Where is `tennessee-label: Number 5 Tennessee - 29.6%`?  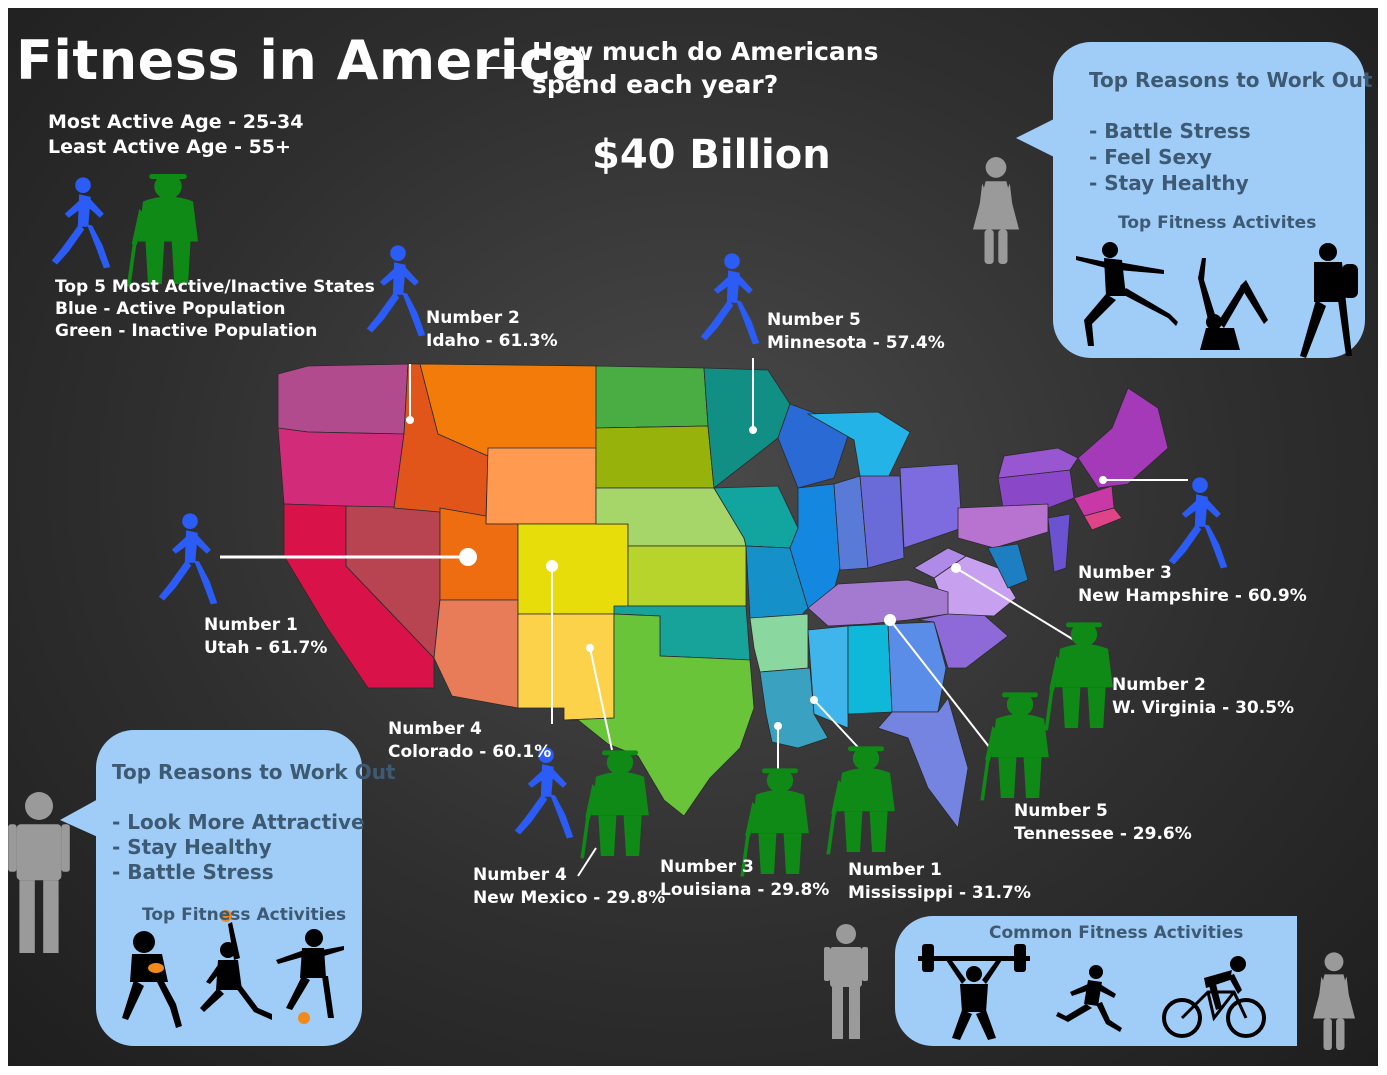
tennessee-label: Number 5 Tennessee - 29.6% is located at coordinates (1103, 822).